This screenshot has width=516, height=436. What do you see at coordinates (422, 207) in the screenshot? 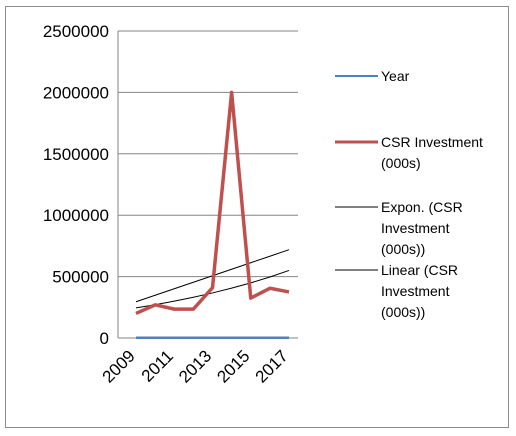
I see `legend-label: Expon. (CSR` at bounding box center [422, 207].